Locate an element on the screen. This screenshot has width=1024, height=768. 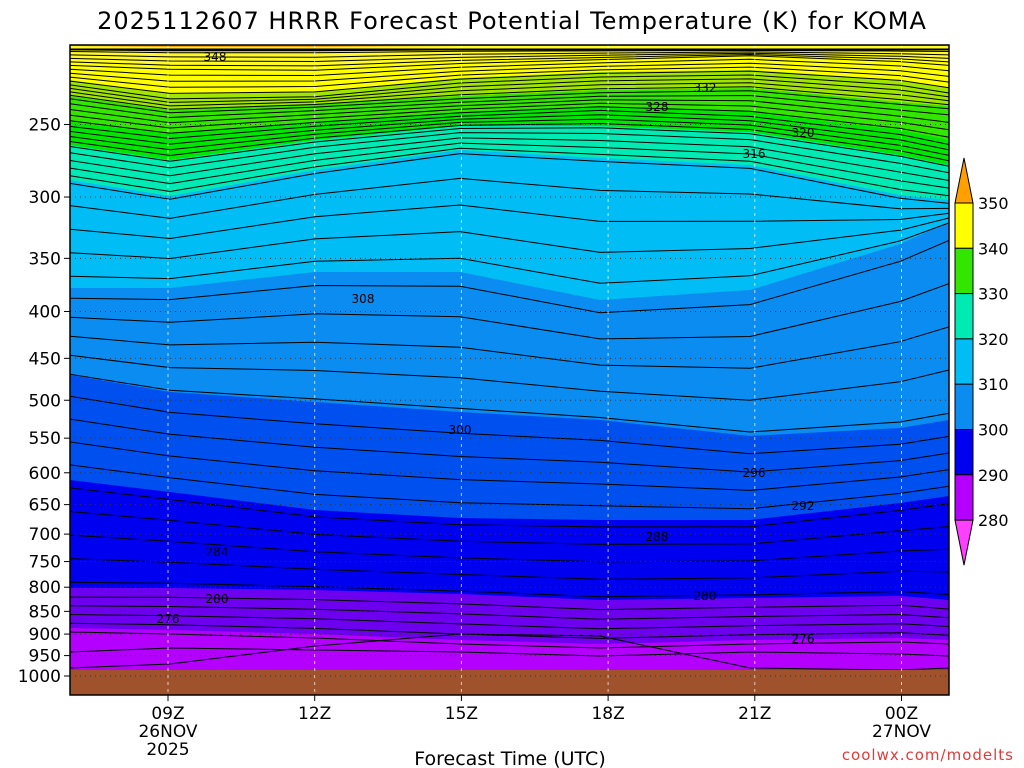
surface-ground is located at coordinates (509, 682).